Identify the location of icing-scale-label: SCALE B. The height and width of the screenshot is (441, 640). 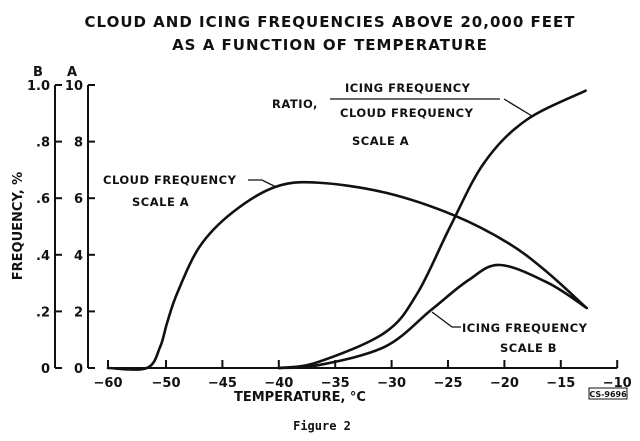
(528, 348).